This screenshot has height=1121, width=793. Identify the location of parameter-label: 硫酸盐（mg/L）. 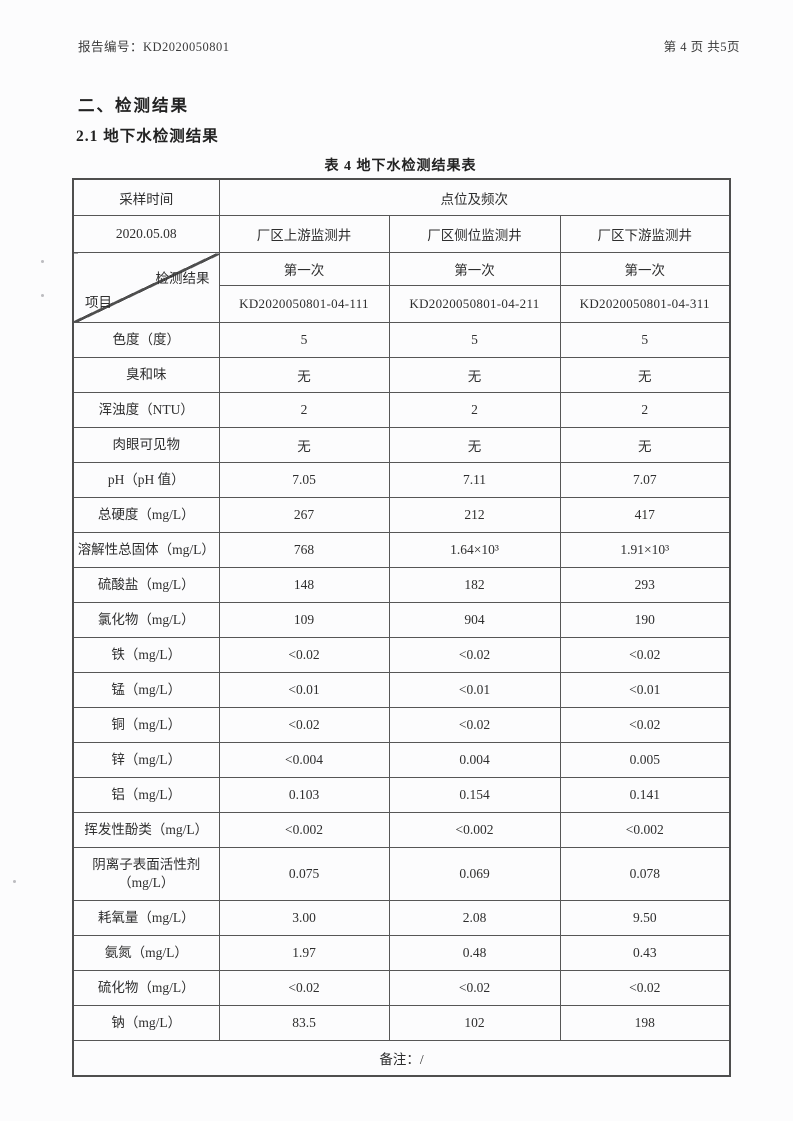
(146, 585).